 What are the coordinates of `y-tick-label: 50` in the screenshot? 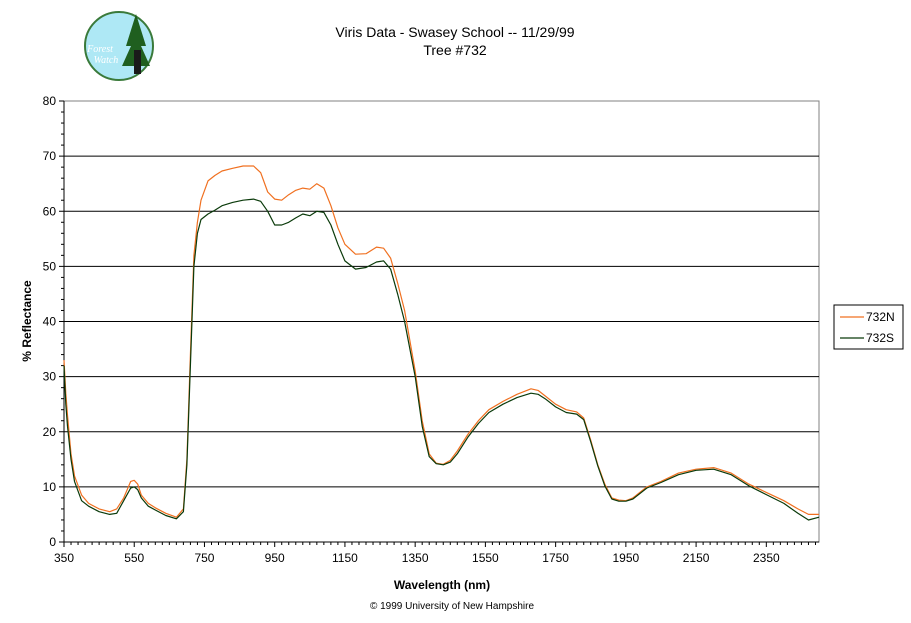 It's located at (50, 266).